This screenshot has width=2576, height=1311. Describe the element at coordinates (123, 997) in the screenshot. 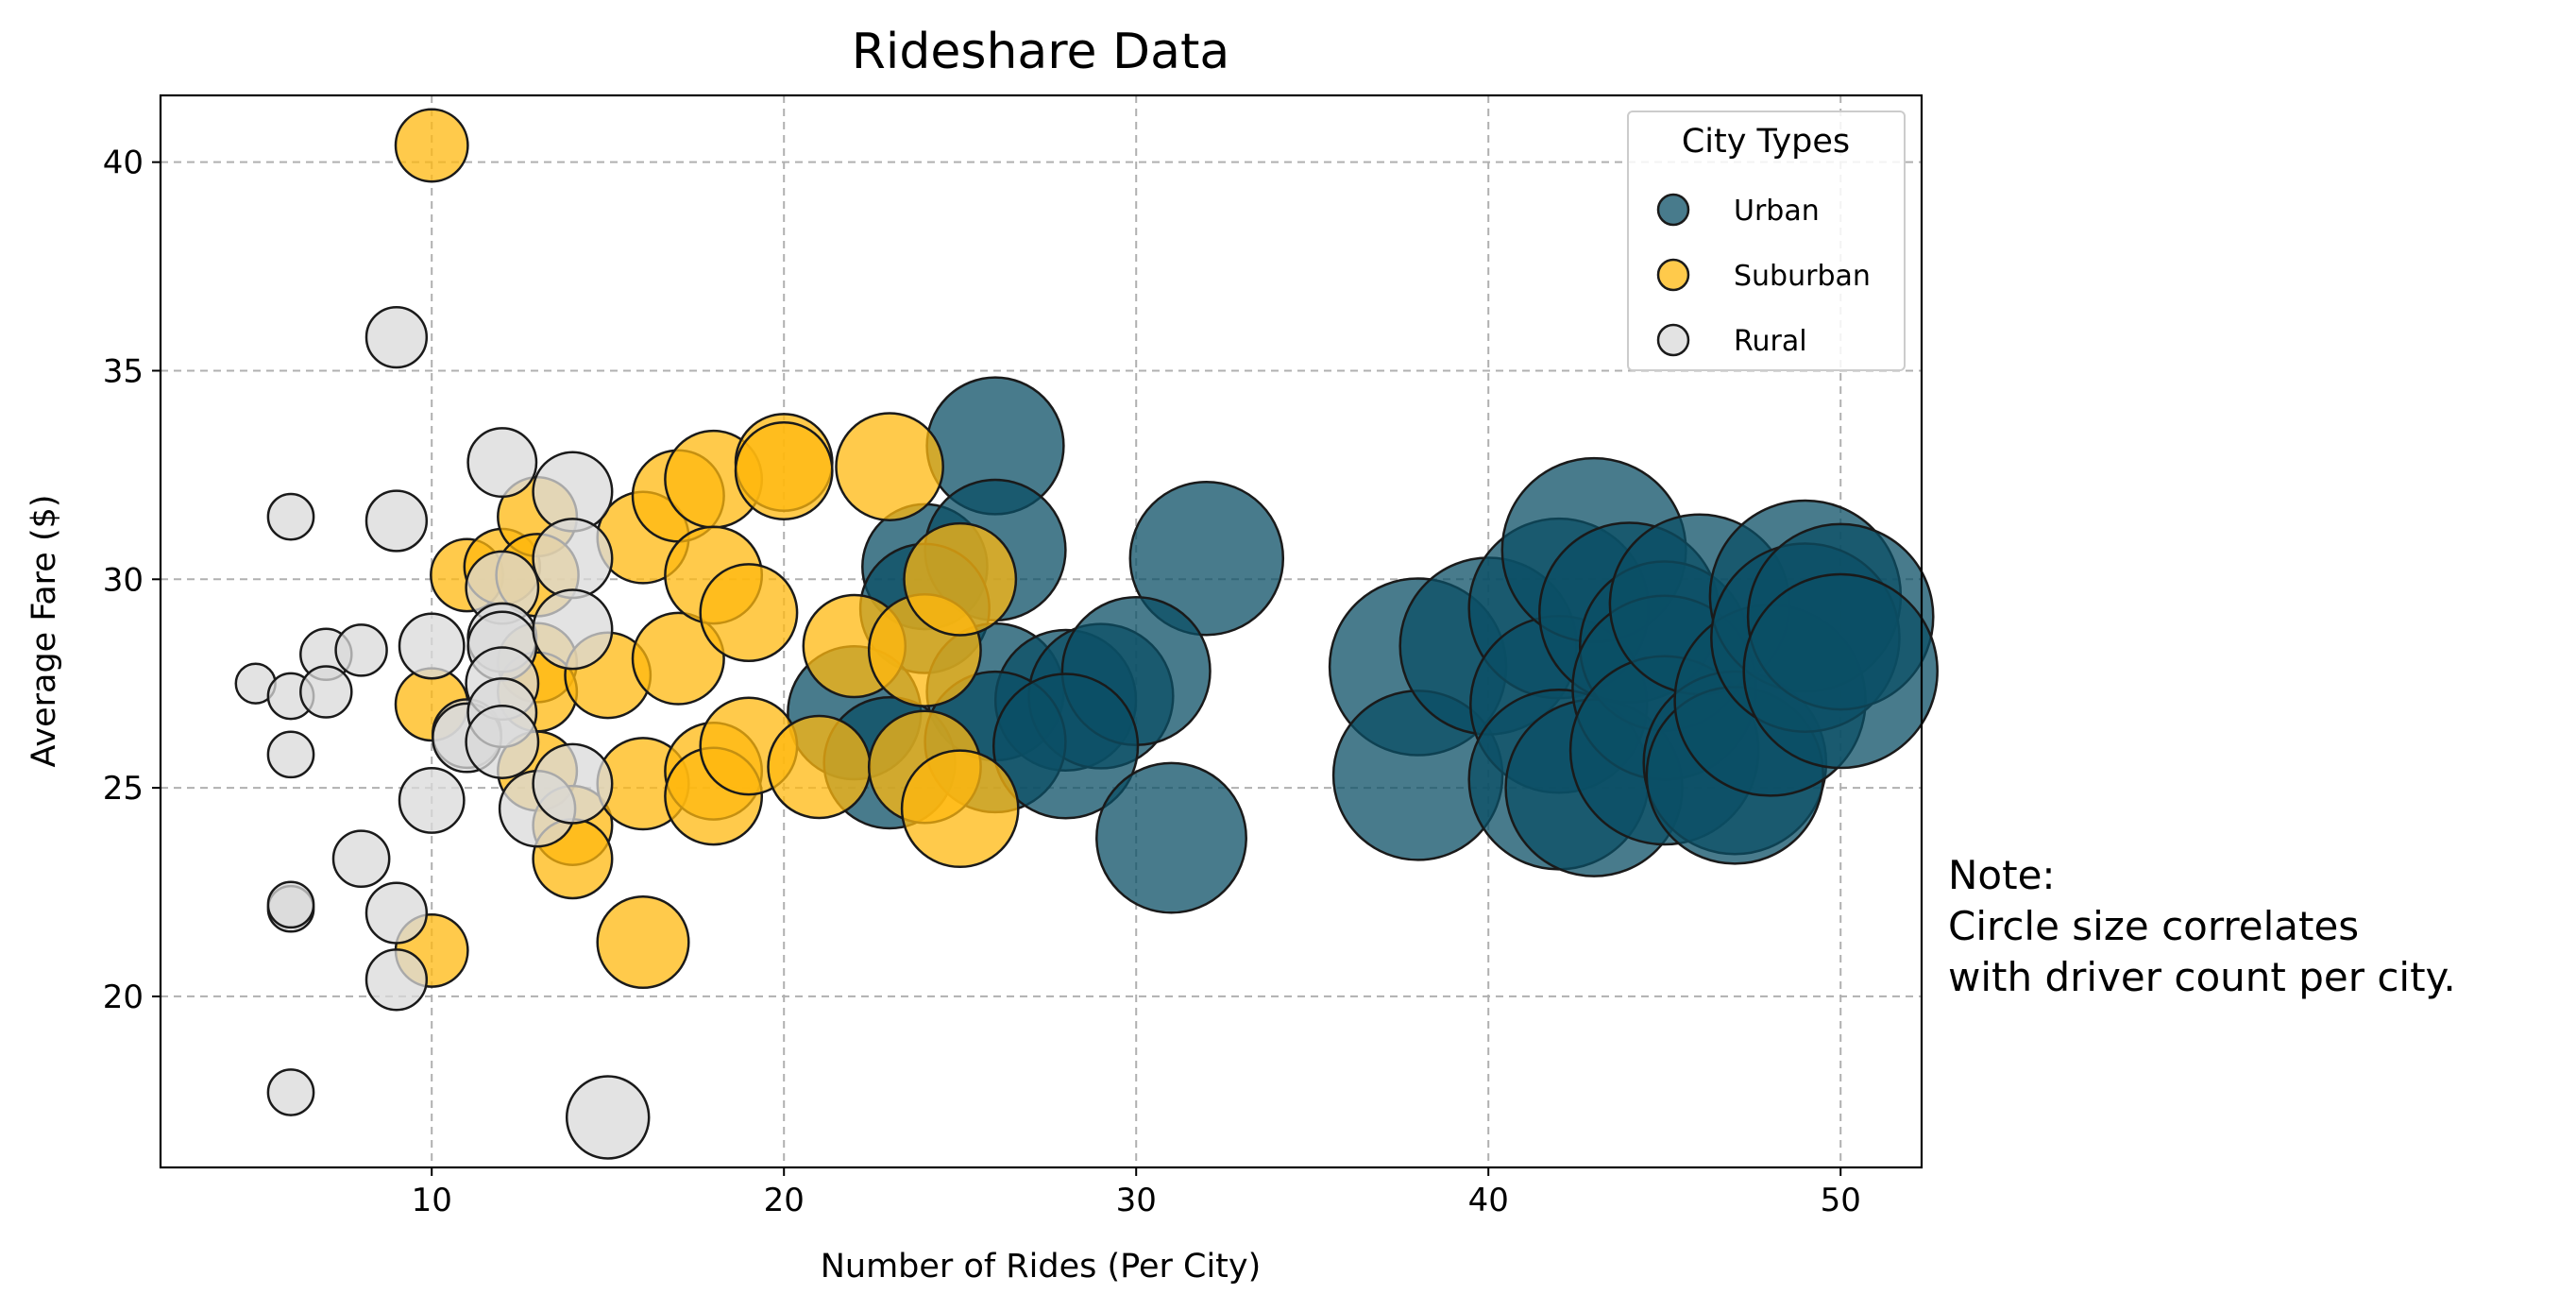

I see `y-tick-label: 20` at that location.